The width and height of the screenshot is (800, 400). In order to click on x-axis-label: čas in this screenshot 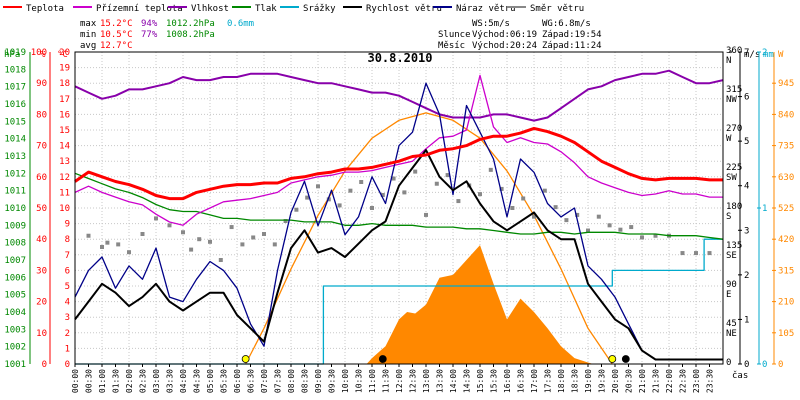, I will do `click(740, 375)`.